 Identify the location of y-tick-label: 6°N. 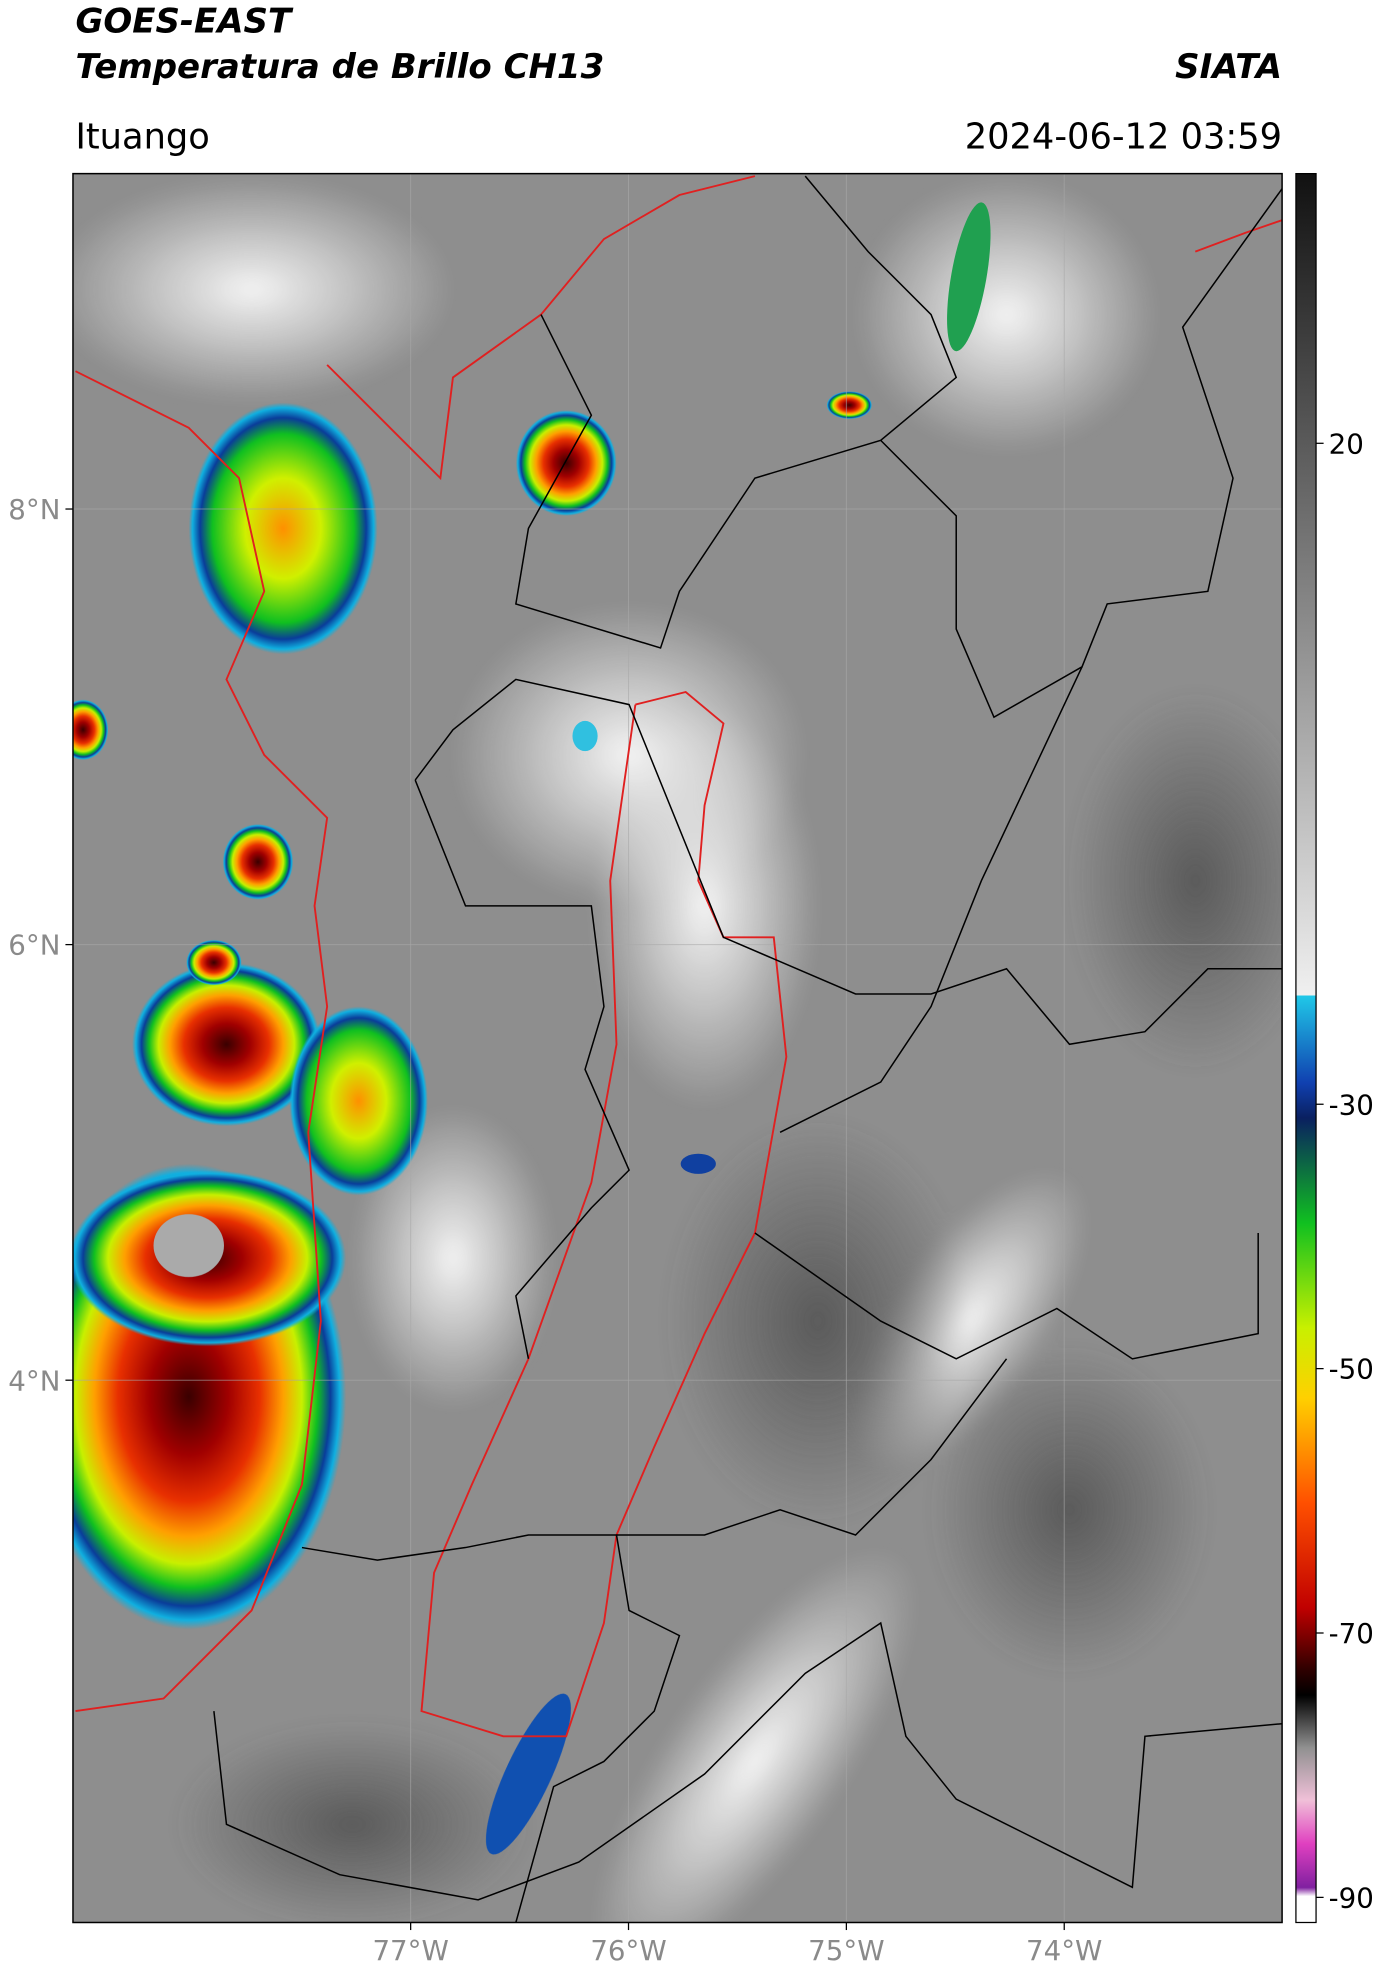
(34, 945).